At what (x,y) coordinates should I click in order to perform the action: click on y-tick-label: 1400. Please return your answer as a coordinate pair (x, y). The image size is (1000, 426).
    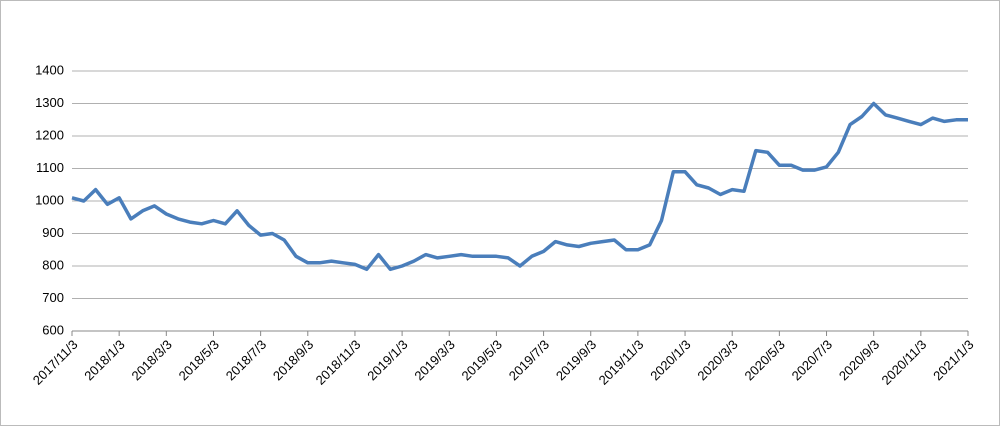
    Looking at the image, I should click on (49, 69).